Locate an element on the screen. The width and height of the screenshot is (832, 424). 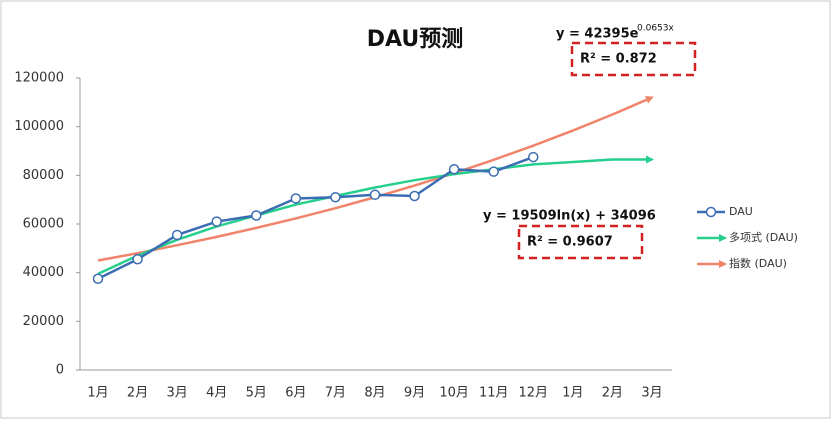
annotation: y = 42395e is located at coordinates (597, 34).